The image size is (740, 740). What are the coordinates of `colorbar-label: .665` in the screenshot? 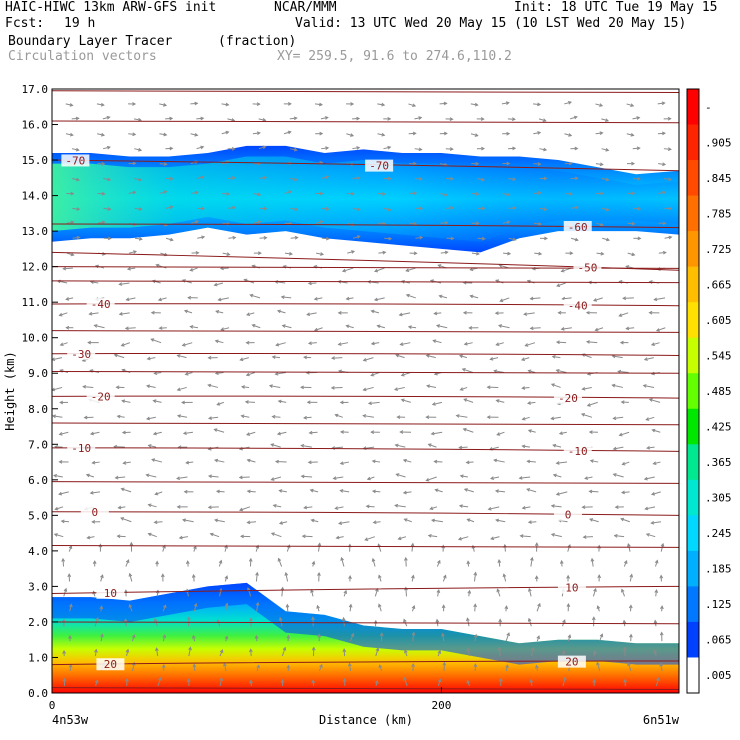 It's located at (718, 284).